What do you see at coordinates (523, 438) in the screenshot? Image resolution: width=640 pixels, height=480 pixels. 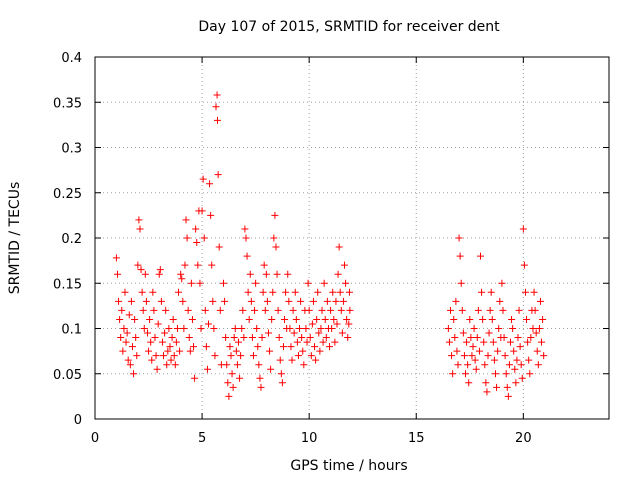 I see `x-tick-label: 20` at bounding box center [523, 438].